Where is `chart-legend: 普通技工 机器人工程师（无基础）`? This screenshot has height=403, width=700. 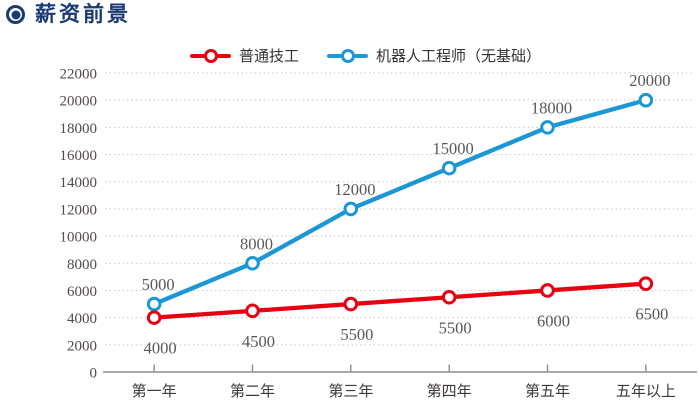
chart-legend: 普通技工 机器人工程师（无基础） is located at coordinates (365, 55).